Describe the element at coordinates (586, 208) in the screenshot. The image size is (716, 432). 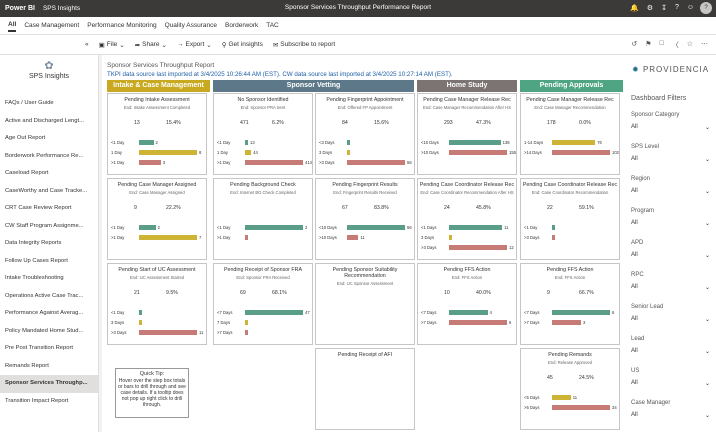
I see `step-on-track-percent: 59.1%` at that location.